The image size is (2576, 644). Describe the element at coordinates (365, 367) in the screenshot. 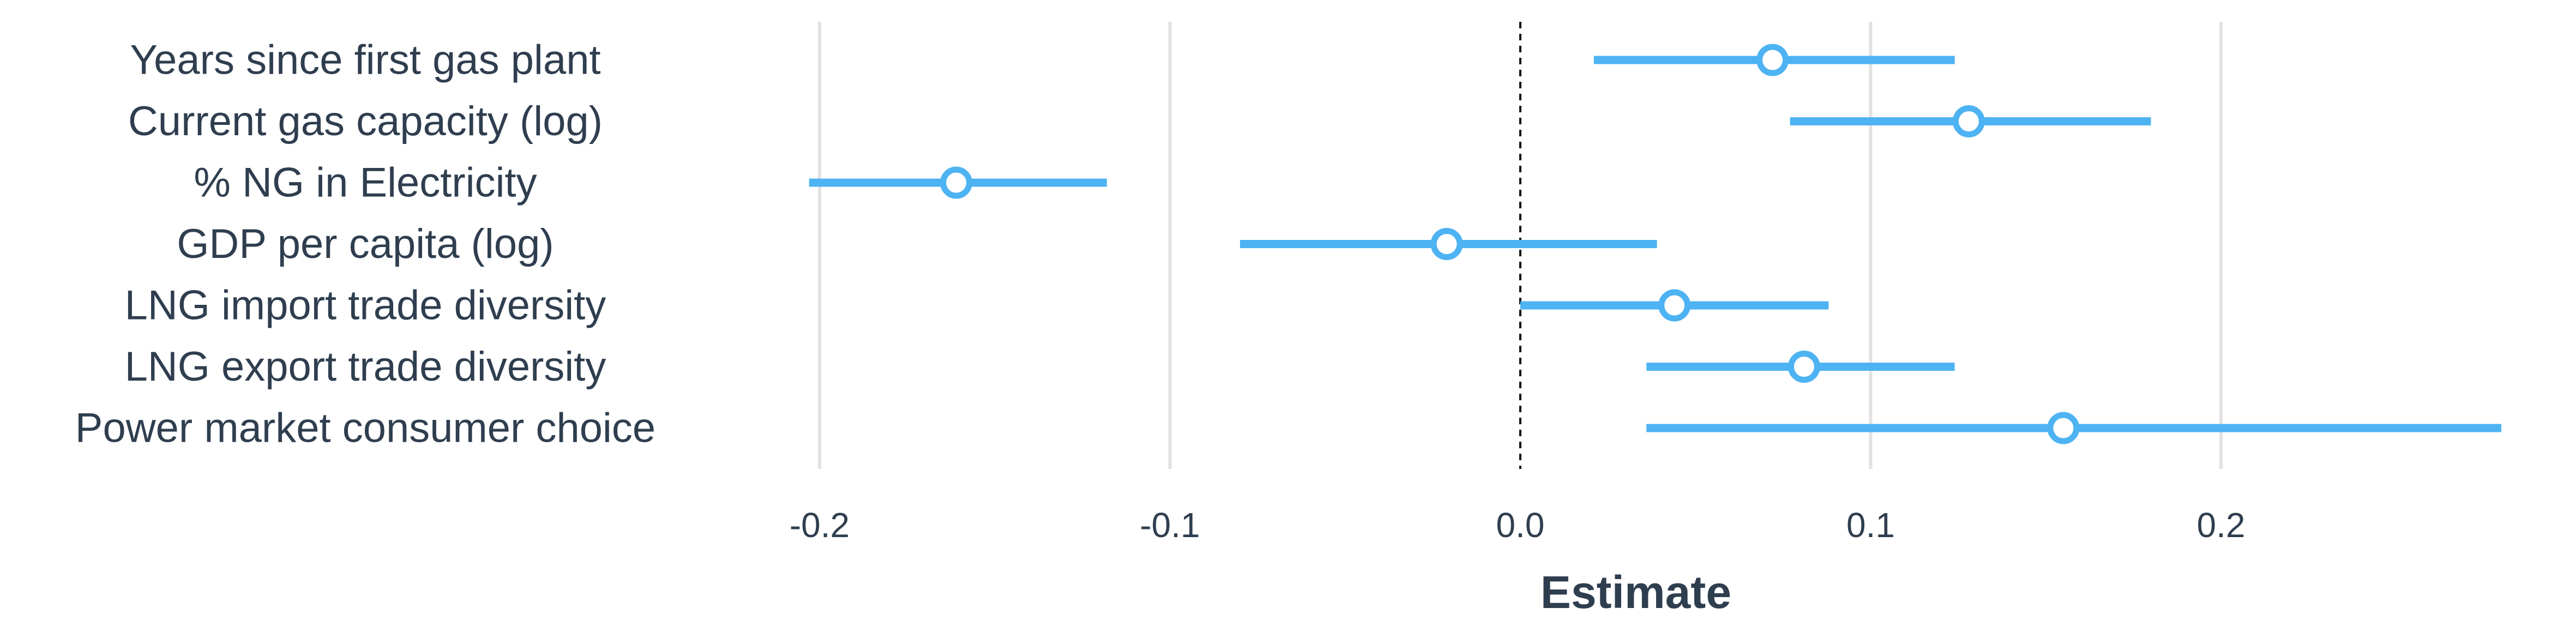

I see `y-category-label: LNG export trade diversity` at that location.